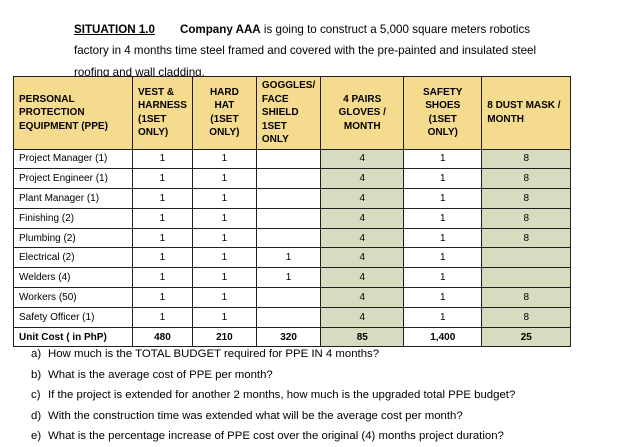 This screenshot has height=447, width=625. I want to click on question-label: c), so click(36, 395).